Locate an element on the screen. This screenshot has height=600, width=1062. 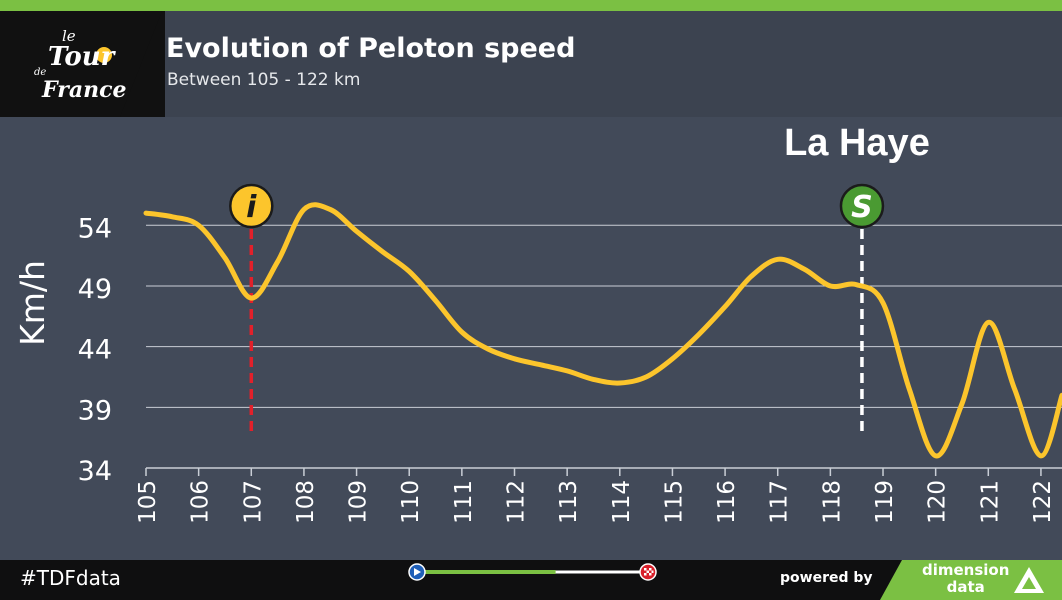
brand-line-1: dimension is located at coordinates (966, 570).